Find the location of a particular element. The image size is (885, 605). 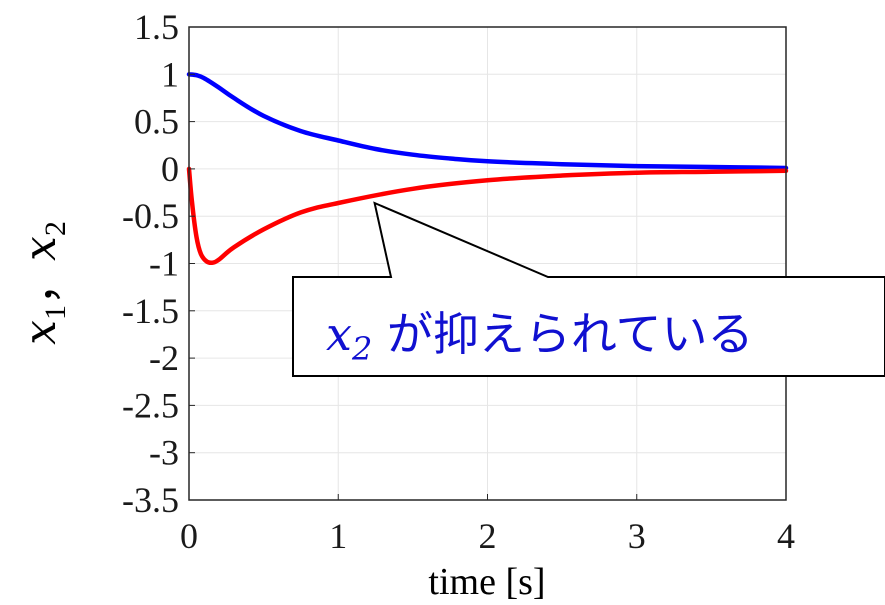

x-tick-label-2: 2 is located at coordinates (488, 536).